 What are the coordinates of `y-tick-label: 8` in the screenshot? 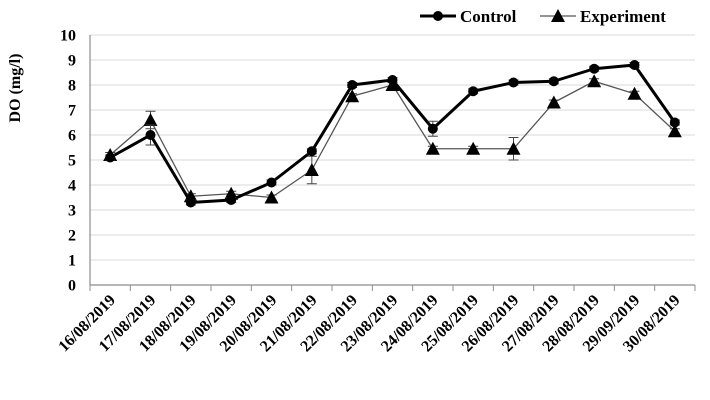 It's located at (72, 86).